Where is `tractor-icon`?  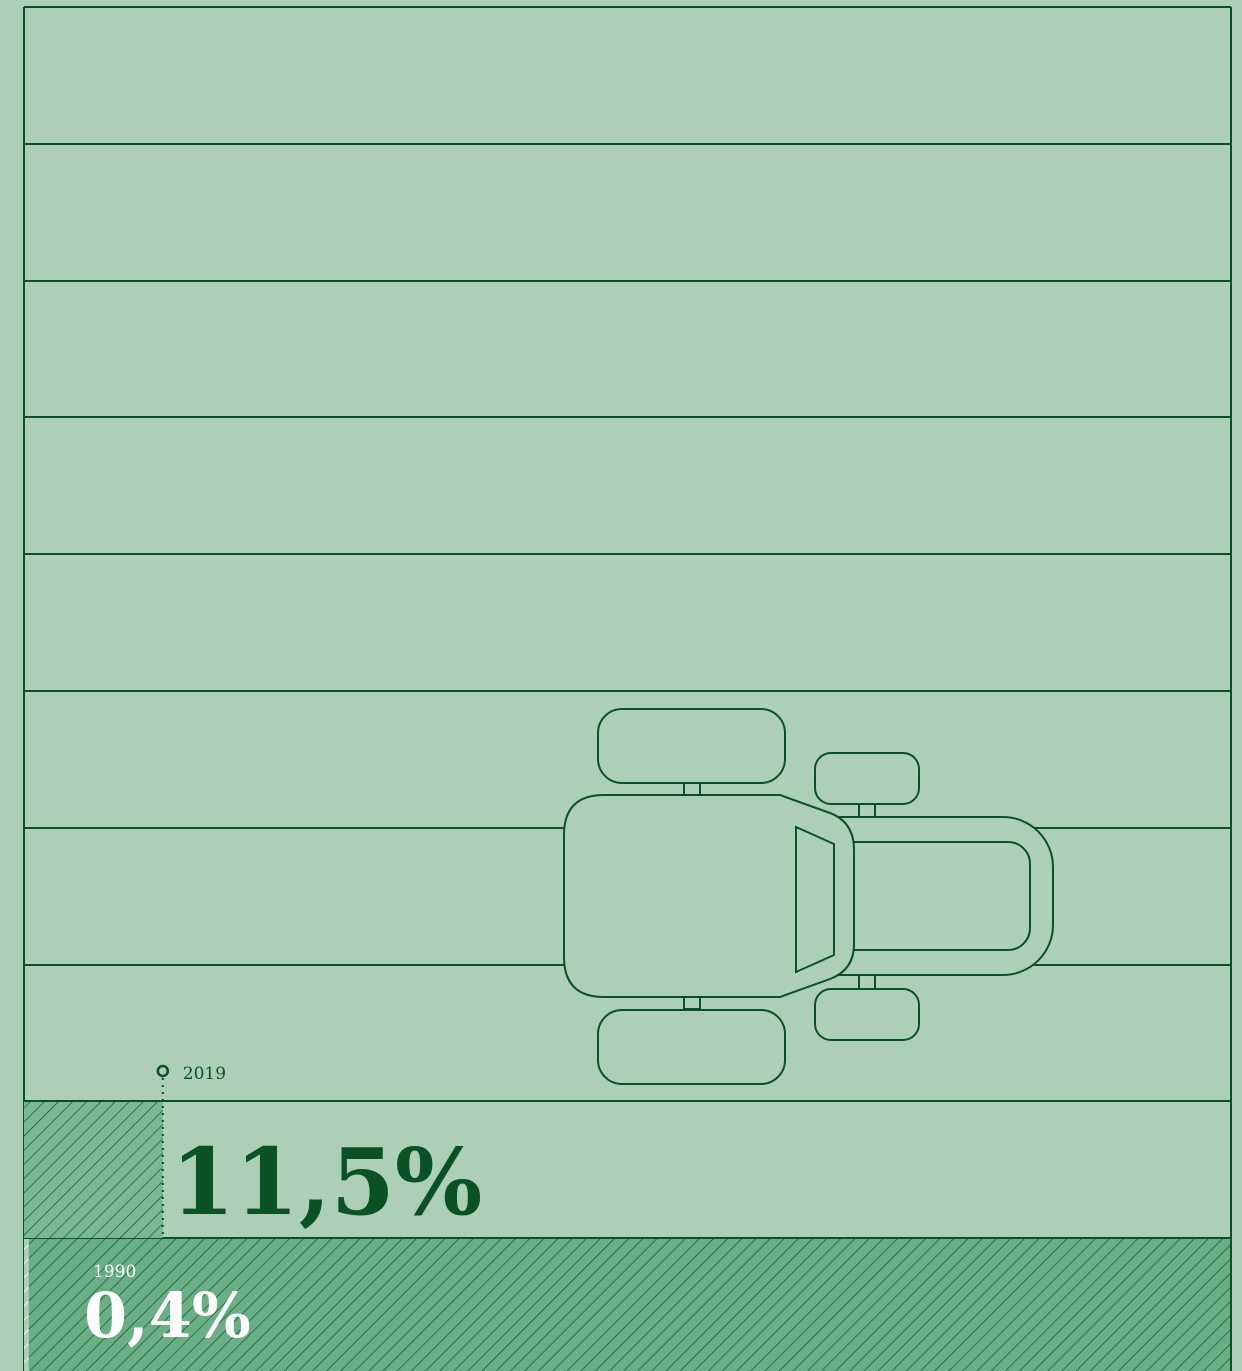
tractor-icon is located at coordinates (808, 896).